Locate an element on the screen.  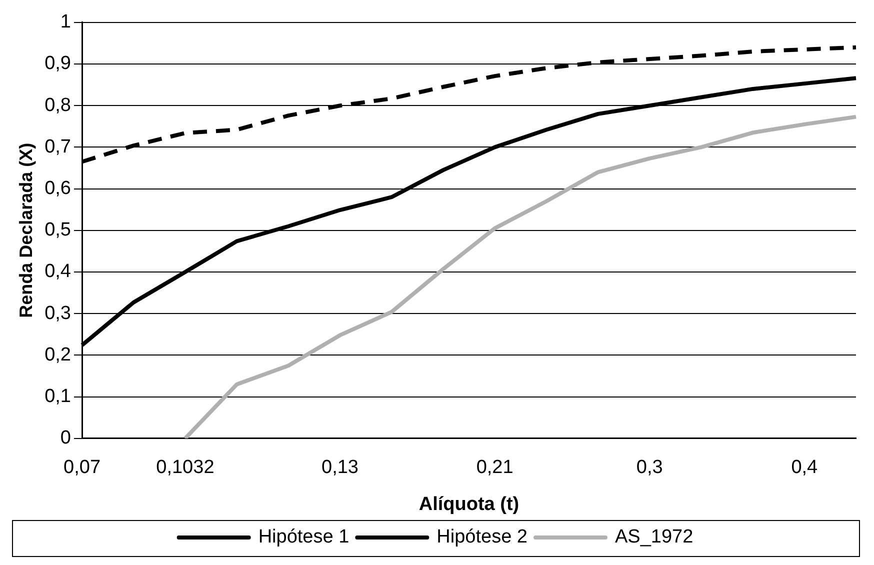
x-tick-label: 0,21 is located at coordinates (495, 467).